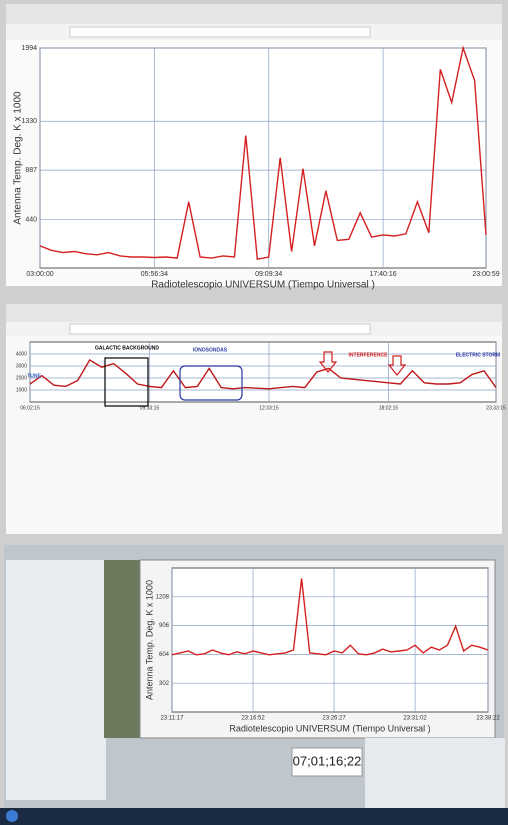  What do you see at coordinates (12, 816) in the screenshot?
I see `start-button` at bounding box center [12, 816].